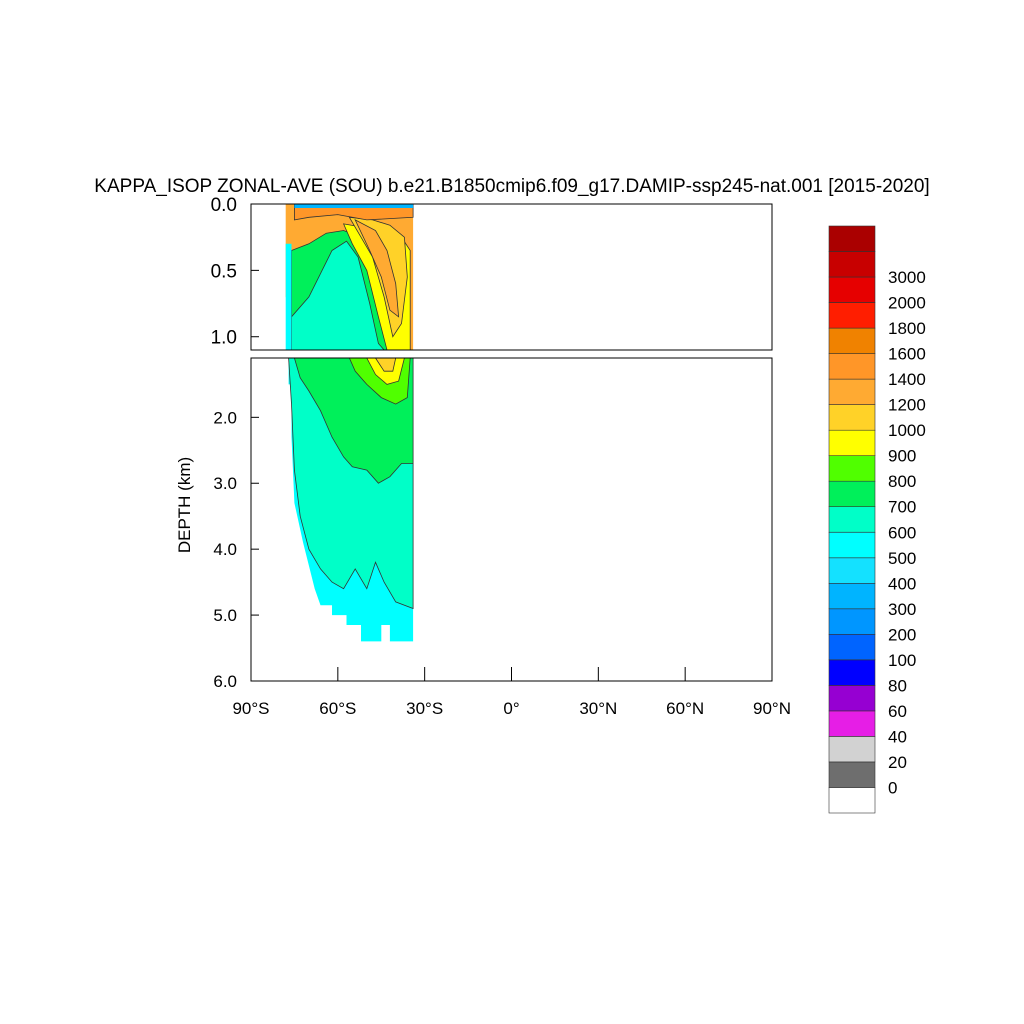  Describe the element at coordinates (224, 205) in the screenshot. I see `y-tick-label: 0.0` at that location.